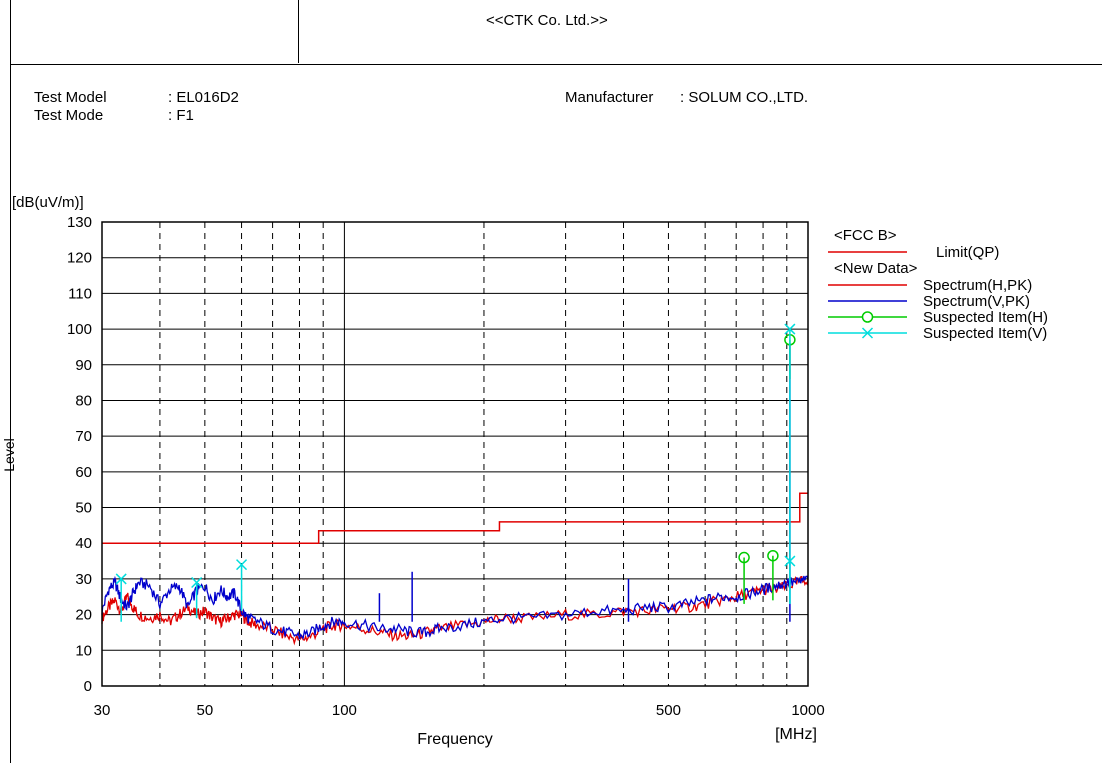 This screenshot has width=1102, height=763. Describe the element at coordinates (203, 97) in the screenshot. I see `test-model-value: : EL016D2` at that location.